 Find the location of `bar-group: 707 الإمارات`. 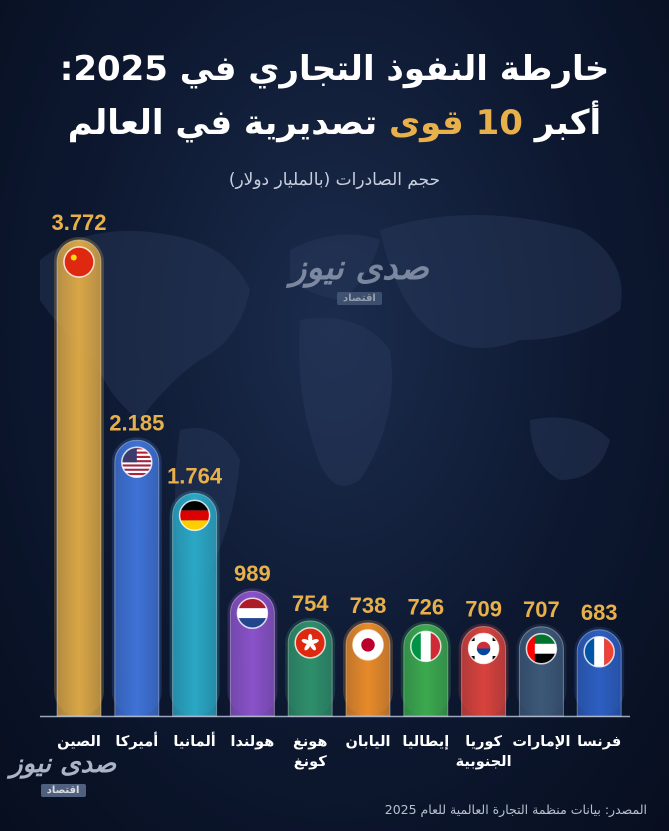

bar-group: 707 الإمارات is located at coordinates (541, 673).